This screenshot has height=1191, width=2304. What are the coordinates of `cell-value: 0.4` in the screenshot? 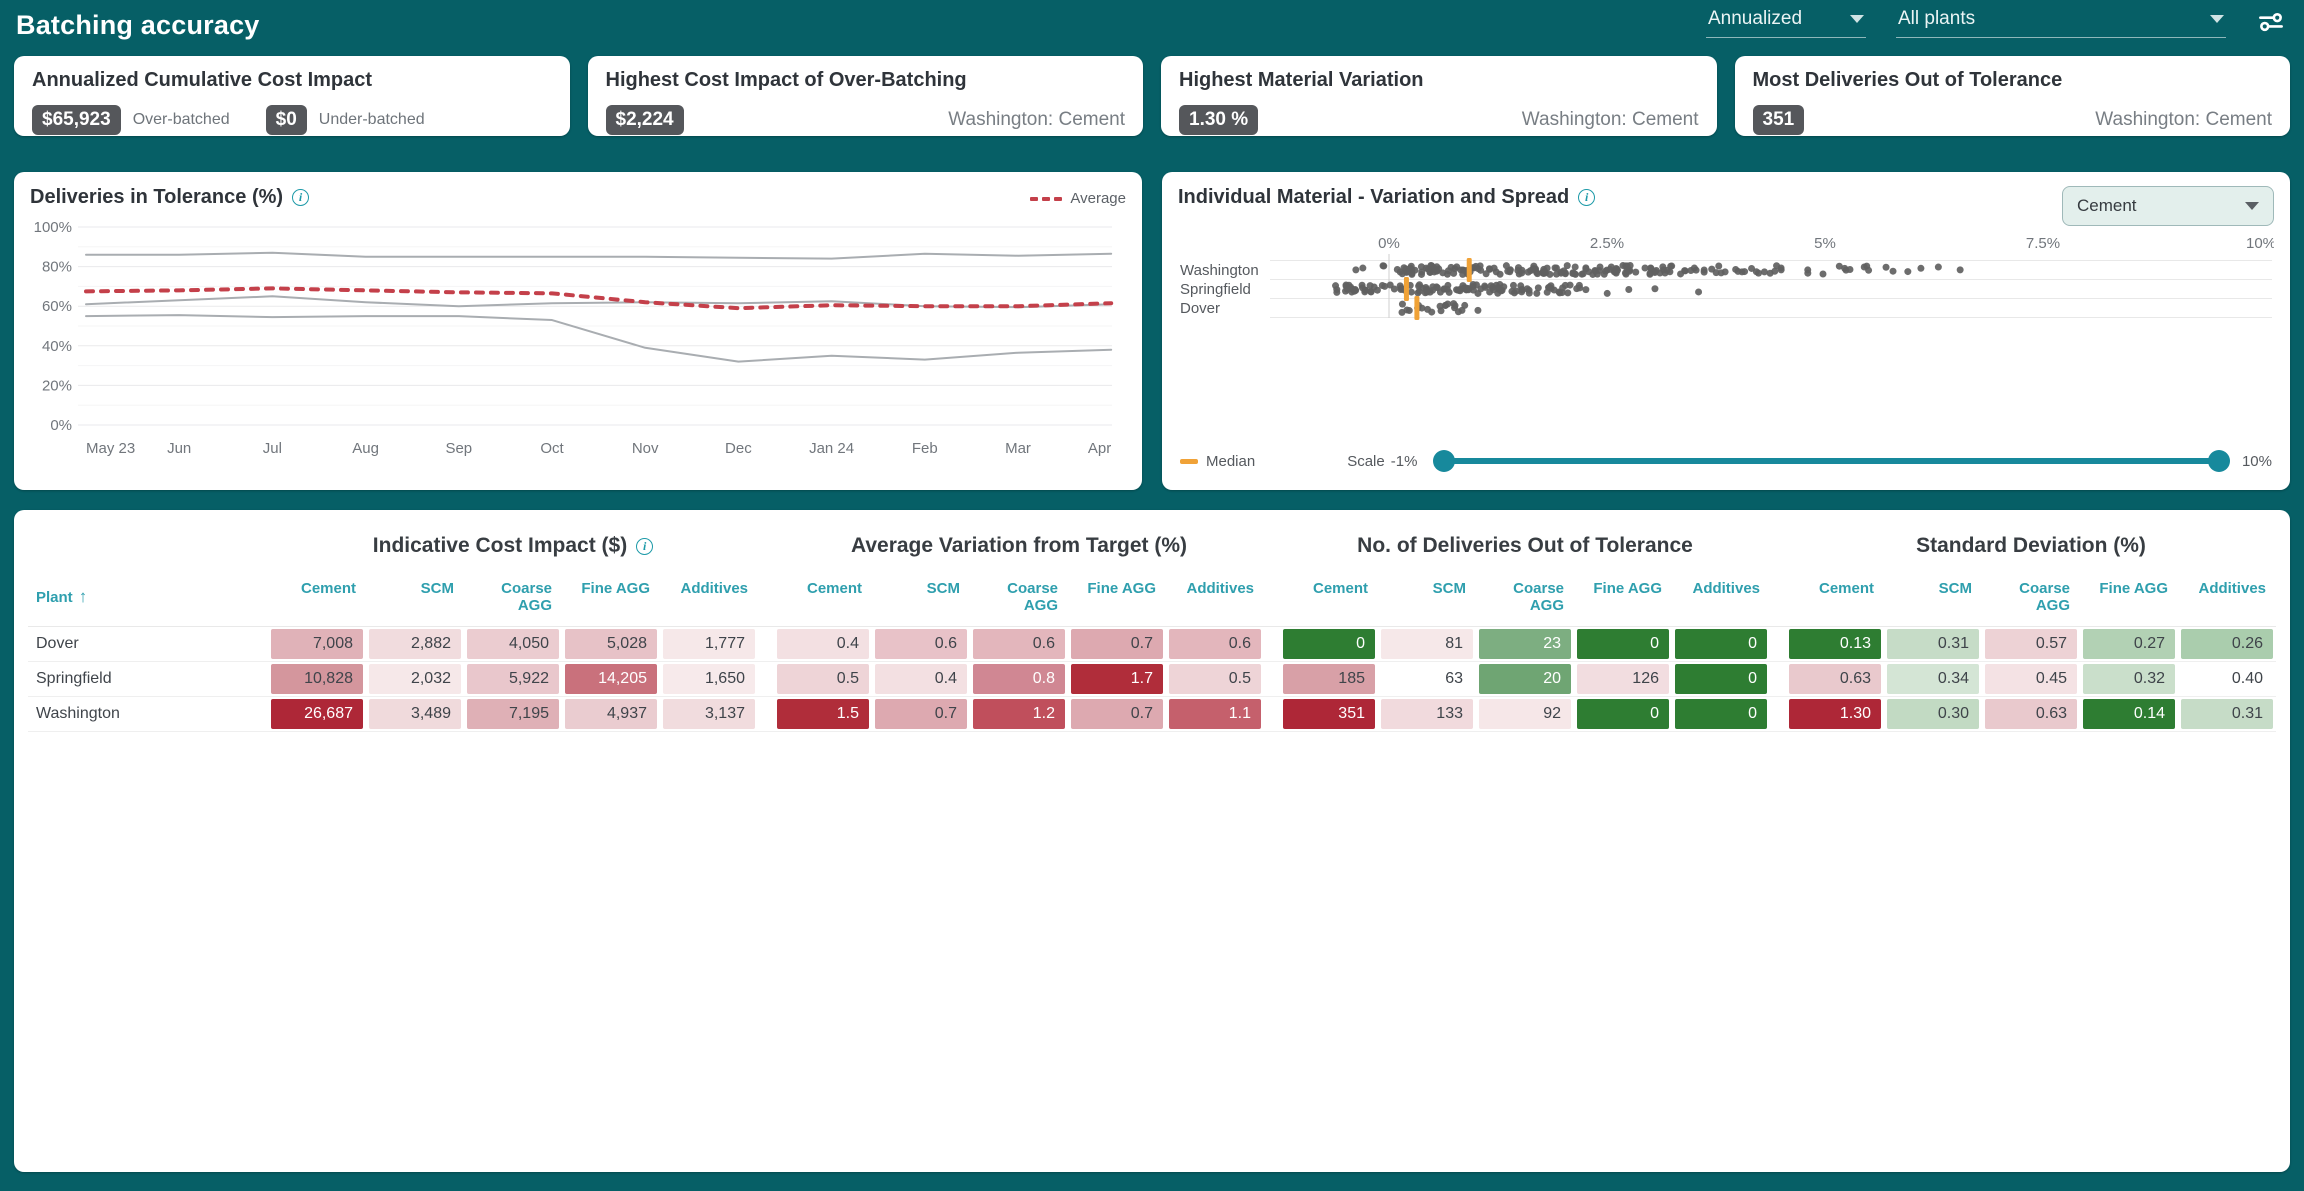 It's located at (823, 644).